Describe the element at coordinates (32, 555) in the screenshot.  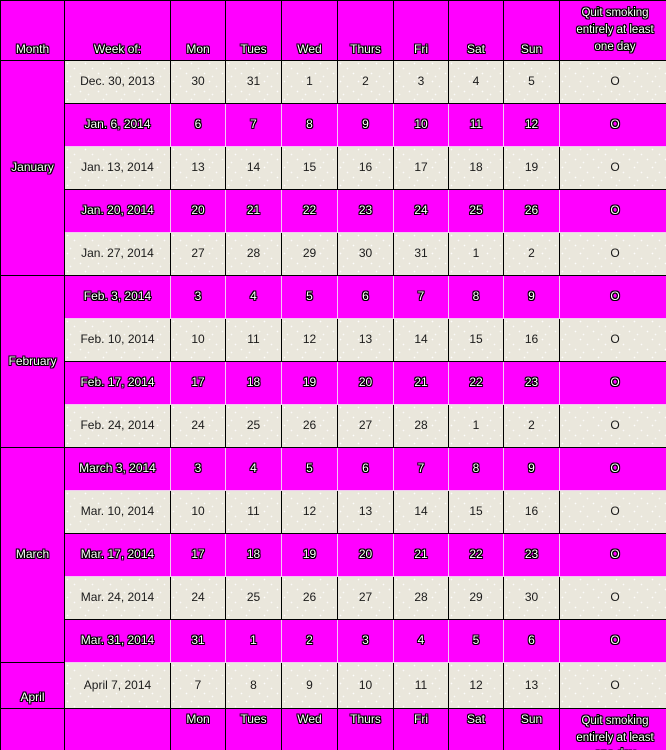
I see `month-label-march: March` at that location.